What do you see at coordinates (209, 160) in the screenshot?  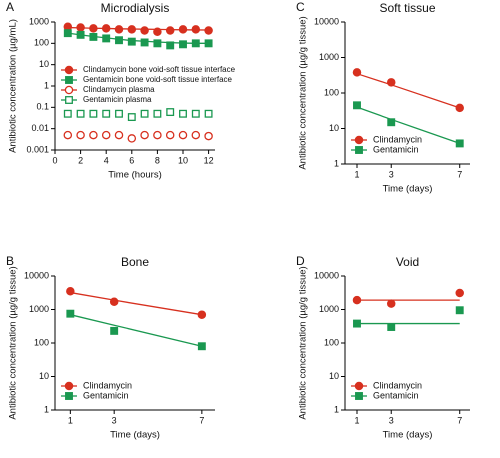 I see `x-tick-label: 12` at bounding box center [209, 160].